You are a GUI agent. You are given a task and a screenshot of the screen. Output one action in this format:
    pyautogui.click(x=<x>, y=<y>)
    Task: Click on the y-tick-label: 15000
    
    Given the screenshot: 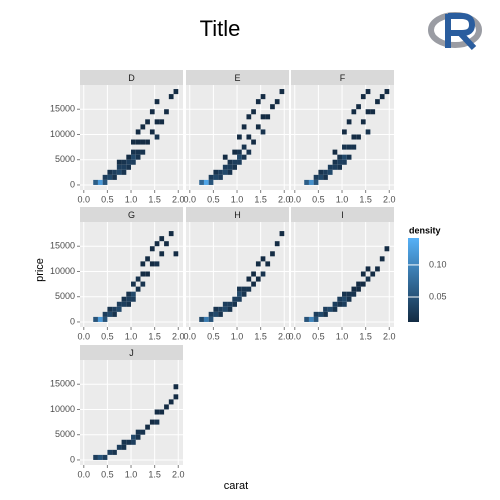 What is the action you would take?
    pyautogui.click(x=62, y=384)
    